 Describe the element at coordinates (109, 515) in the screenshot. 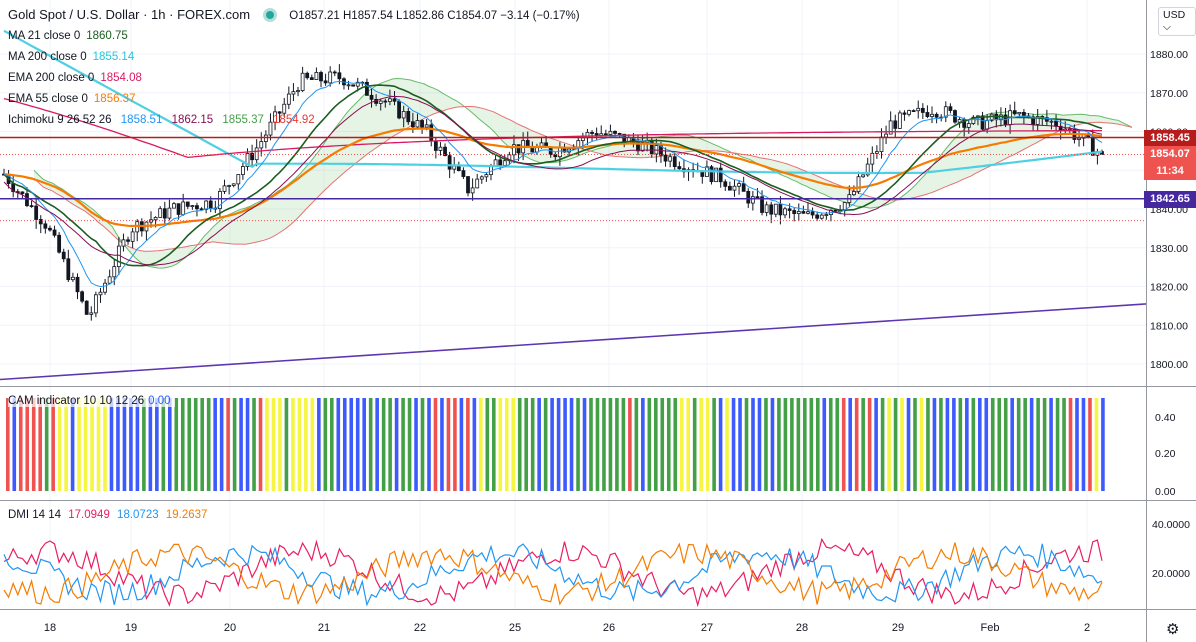

I see `dmi-label: DMI 14 14 17.0949 18.0723 19.2637` at that location.